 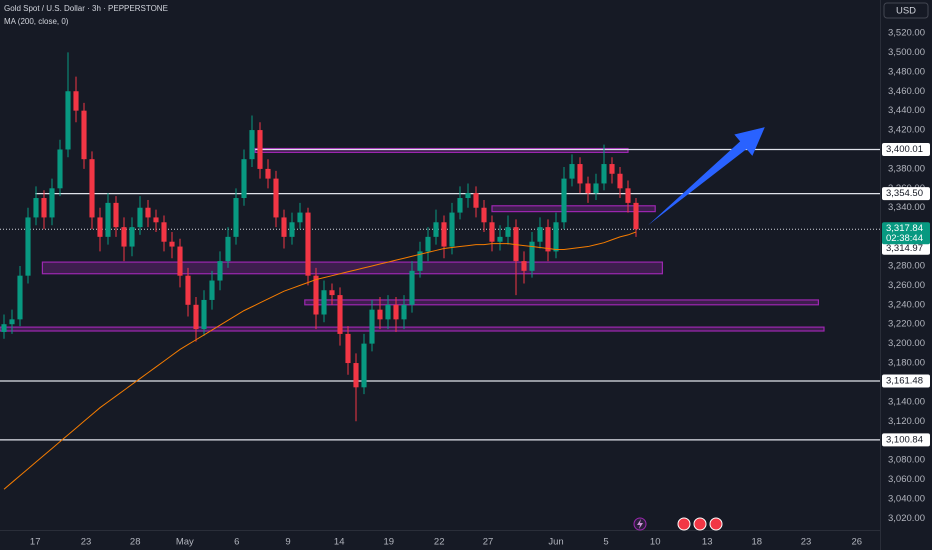 What do you see at coordinates (906, 324) in the screenshot?
I see `y-tick-label: 3,220.00` at bounding box center [906, 324].